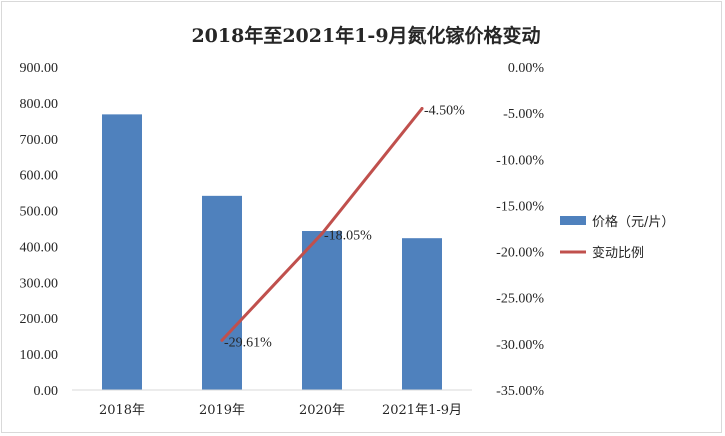  I want to click on y-left-tick-label: 100.00, so click(39, 355).